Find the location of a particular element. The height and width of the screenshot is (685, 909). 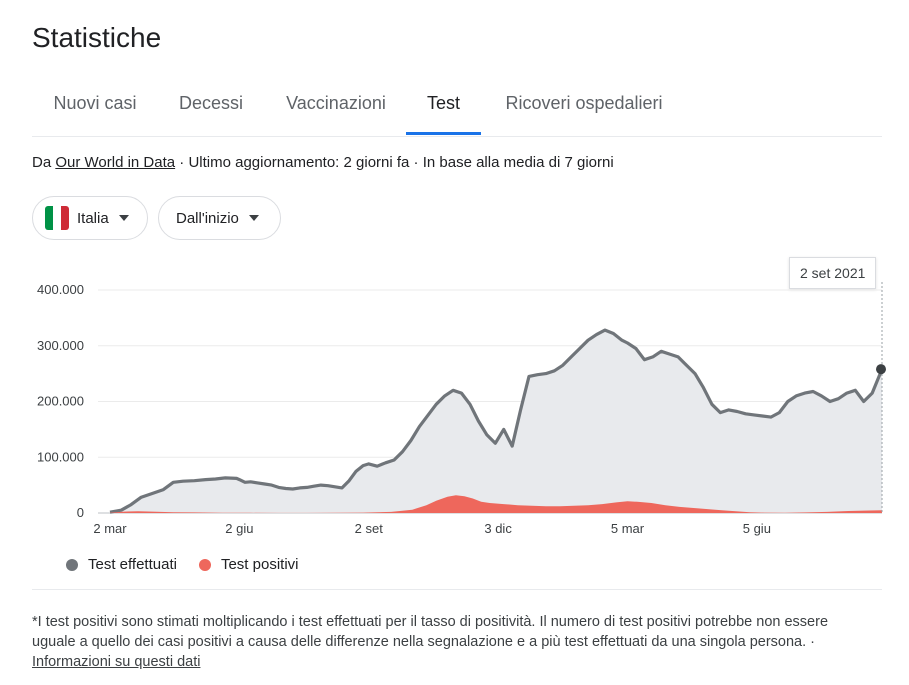

range-filter: Dall'inizio is located at coordinates (219, 218).